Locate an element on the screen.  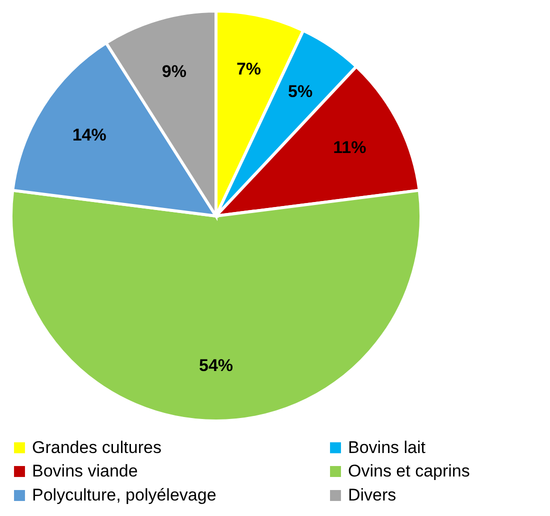
data-label: 11% is located at coordinates (349, 147).